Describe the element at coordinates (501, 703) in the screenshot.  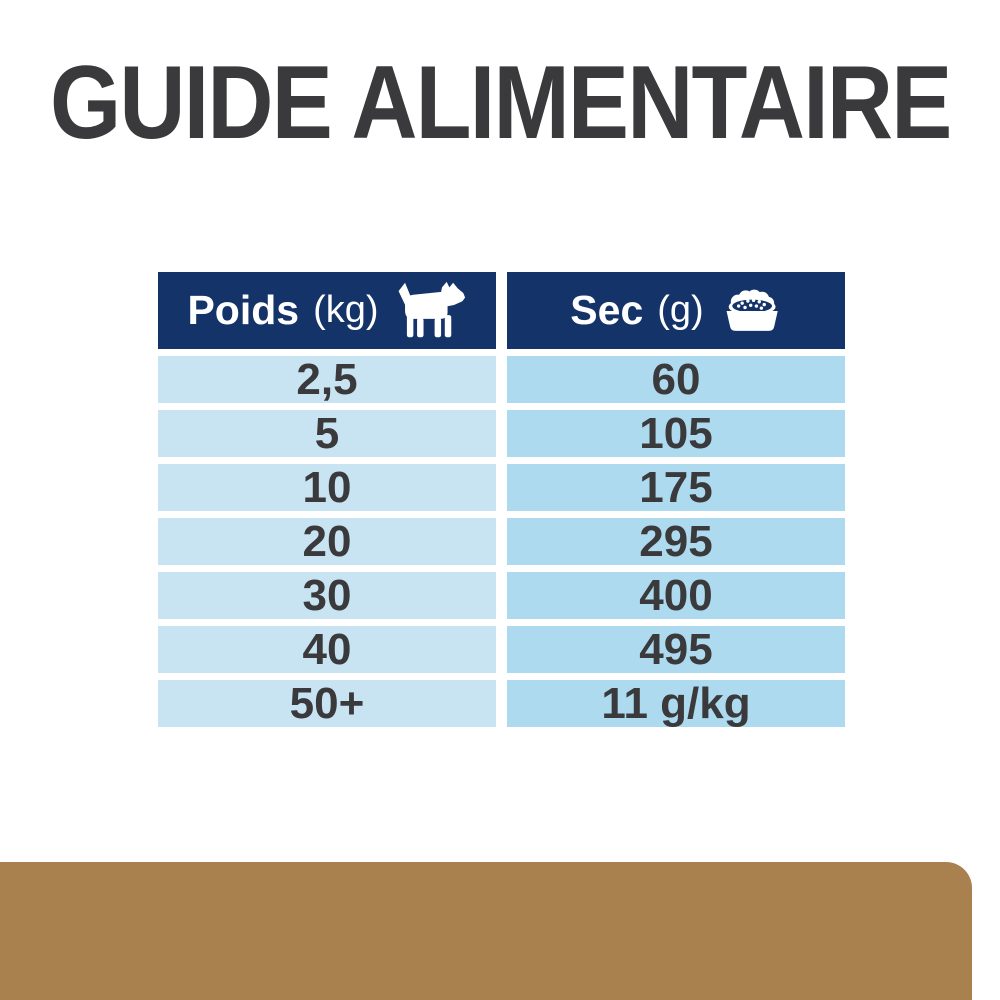
I see `table-row: 50+ 11 g/kg` at that location.